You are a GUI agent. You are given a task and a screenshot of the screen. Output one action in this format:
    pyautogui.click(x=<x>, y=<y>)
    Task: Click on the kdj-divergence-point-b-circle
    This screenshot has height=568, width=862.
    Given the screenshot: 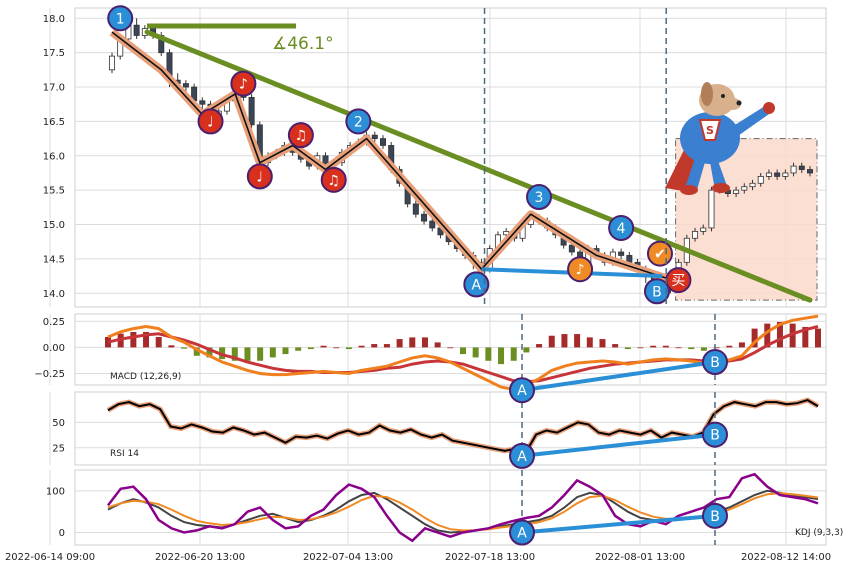 What is the action you would take?
    pyautogui.click(x=715, y=515)
    